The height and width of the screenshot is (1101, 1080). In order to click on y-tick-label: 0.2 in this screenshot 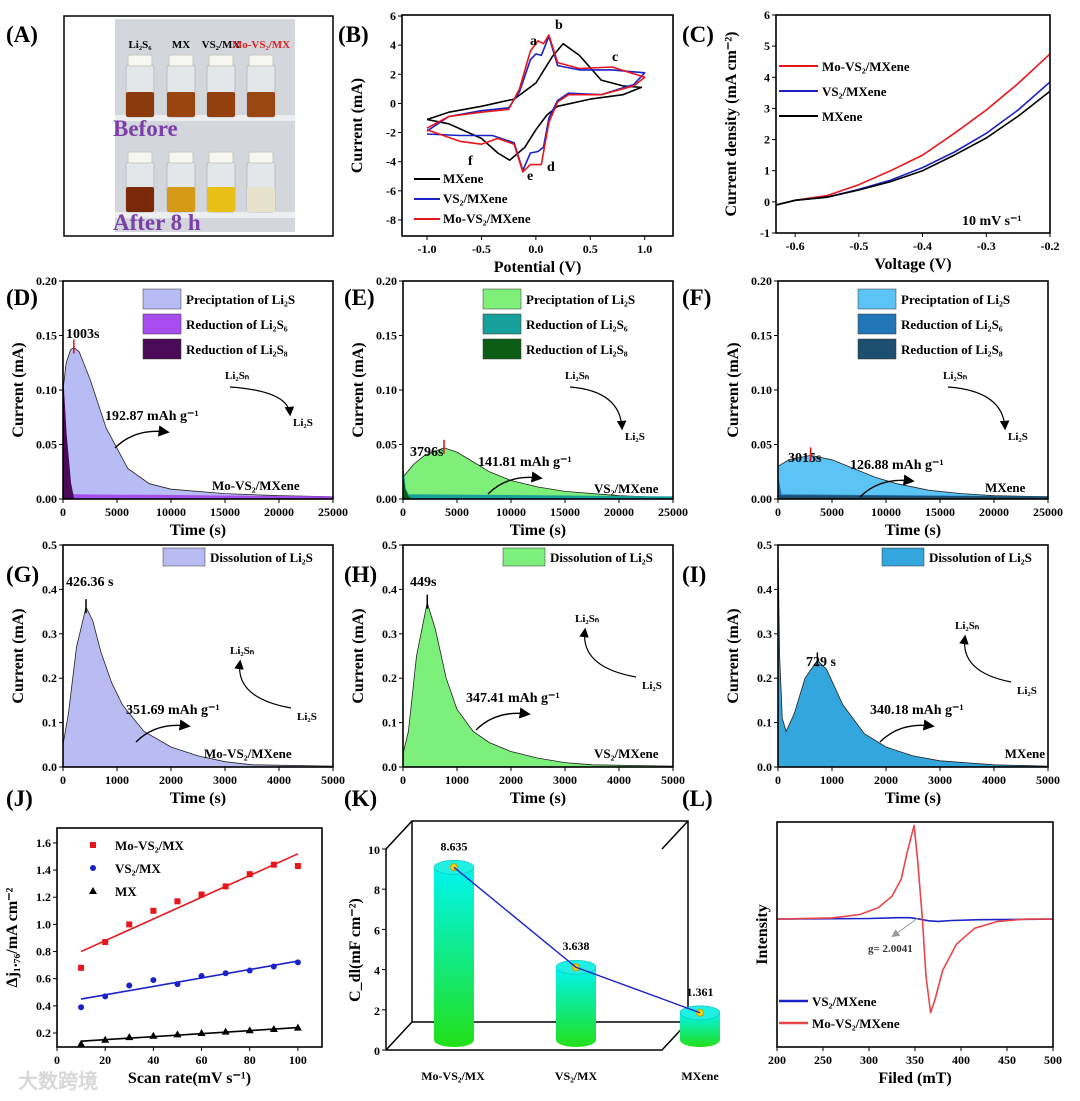, I will do `click(49, 678)`.